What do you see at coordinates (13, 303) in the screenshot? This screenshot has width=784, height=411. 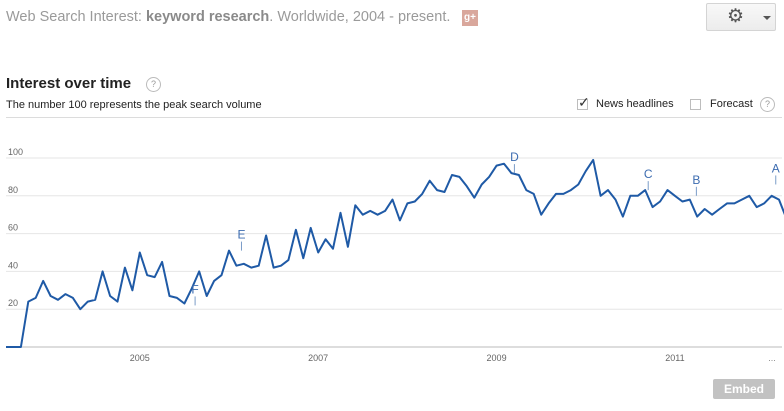 I see `y-tick-label: 20` at bounding box center [13, 303].